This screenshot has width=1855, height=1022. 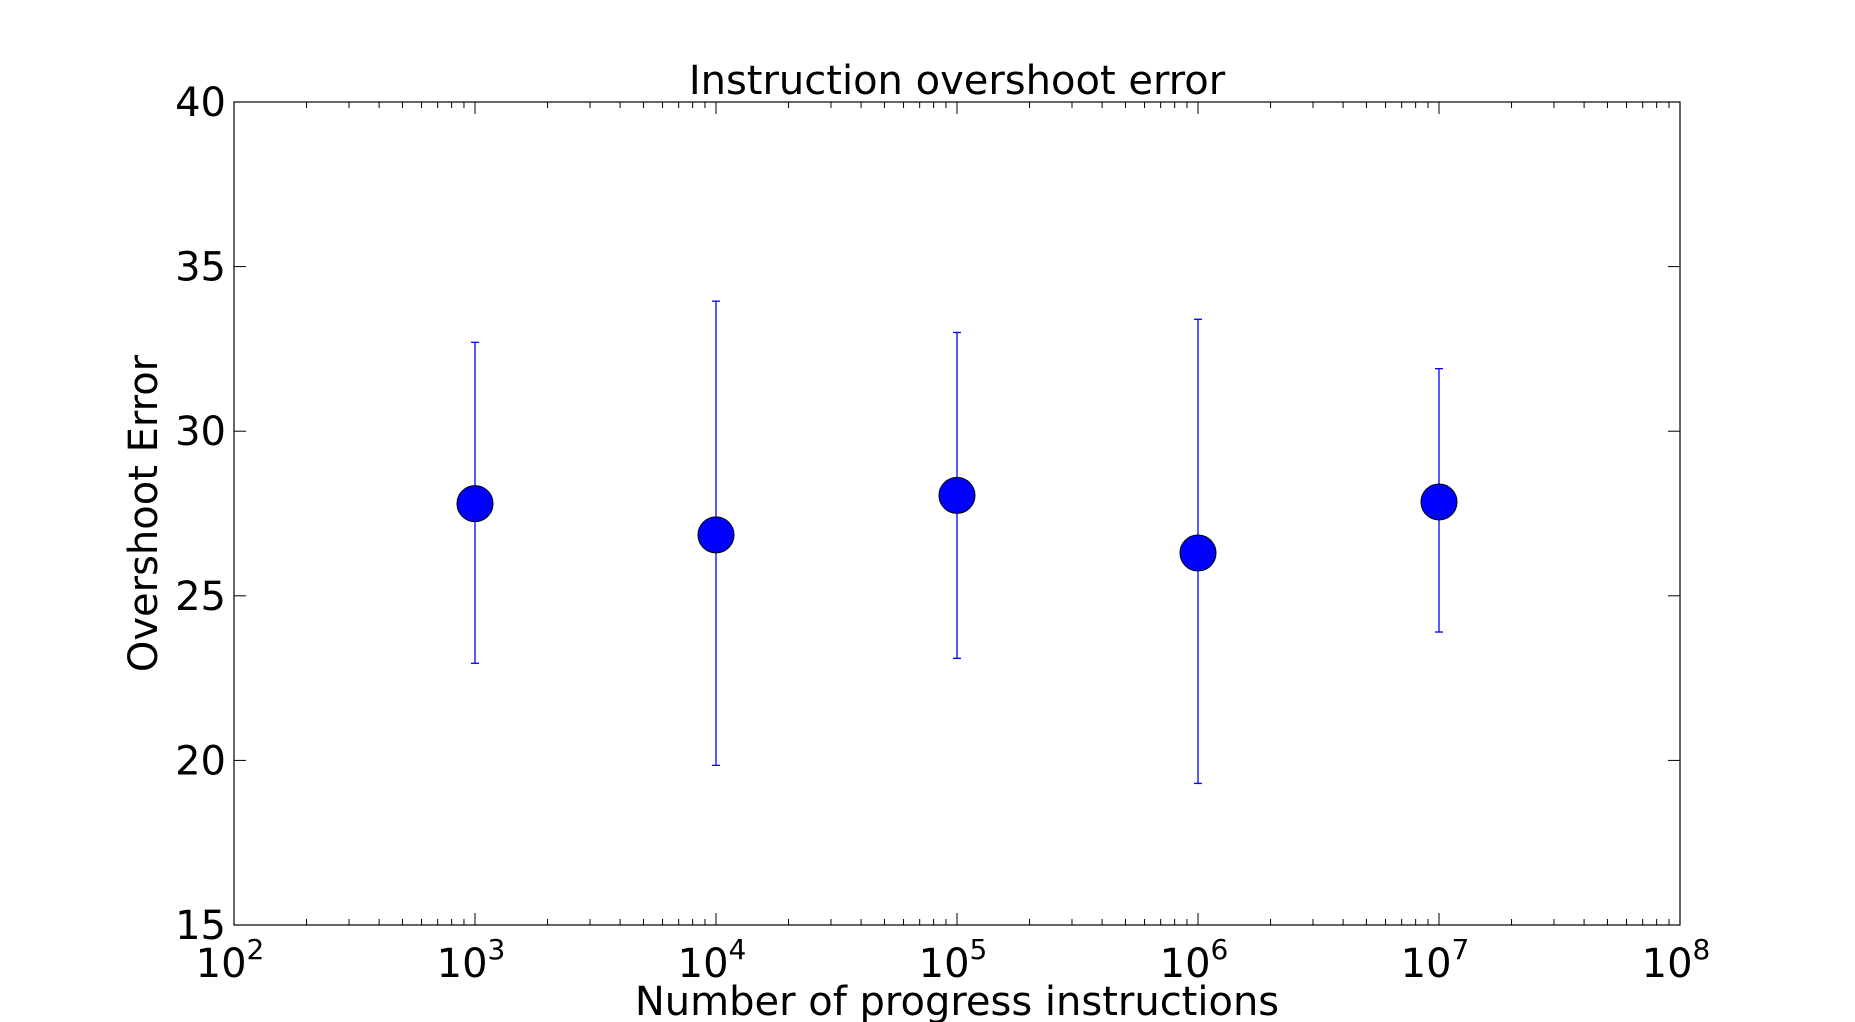 I want to click on y-tick-label: 40, so click(x=200, y=103).